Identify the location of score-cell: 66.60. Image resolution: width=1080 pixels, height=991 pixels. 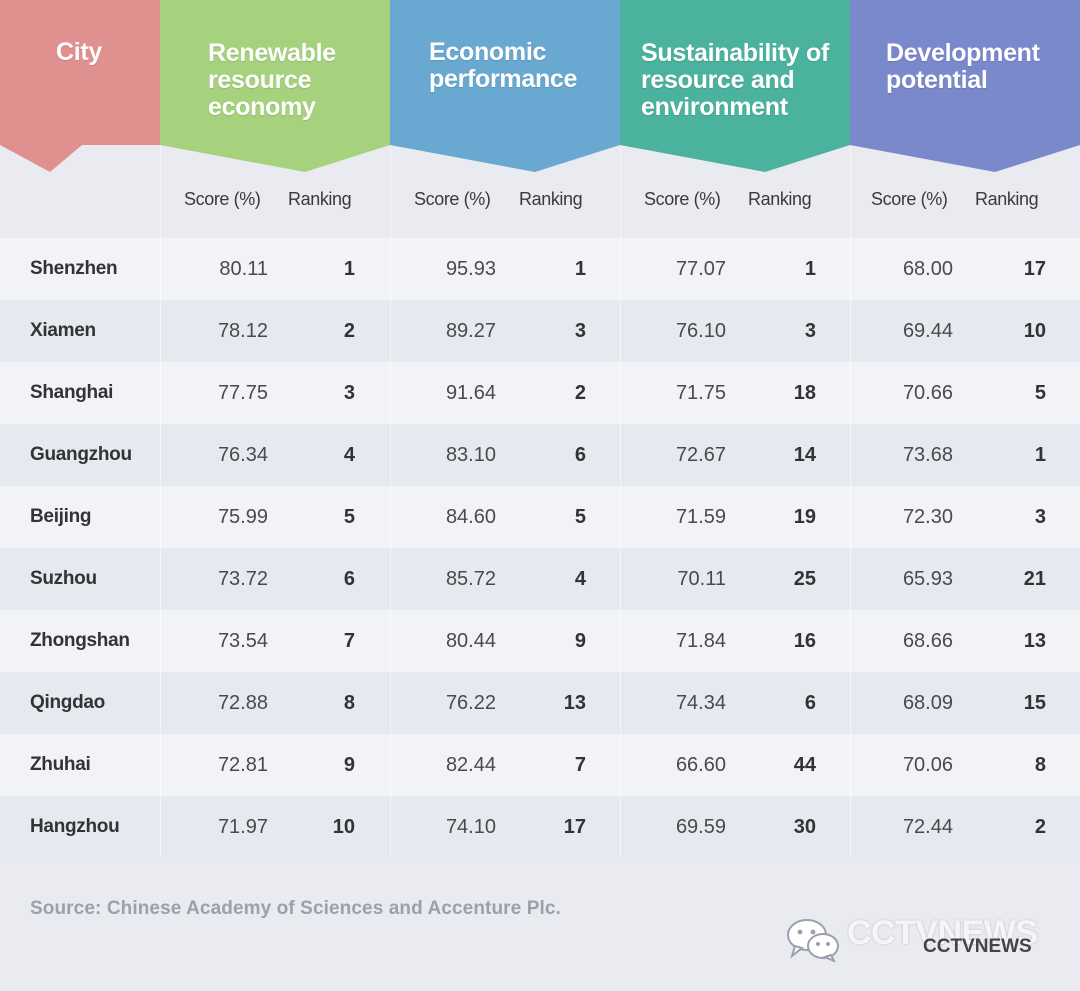
(700, 765).